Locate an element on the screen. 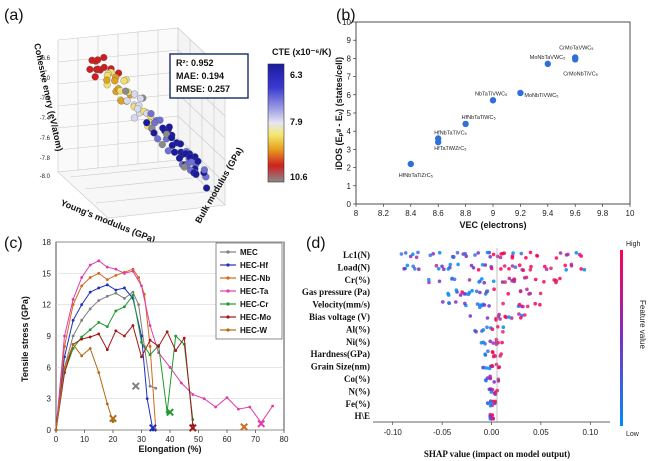 The height and width of the screenshot is (461, 650). series-line is located at coordinates (106, 349).